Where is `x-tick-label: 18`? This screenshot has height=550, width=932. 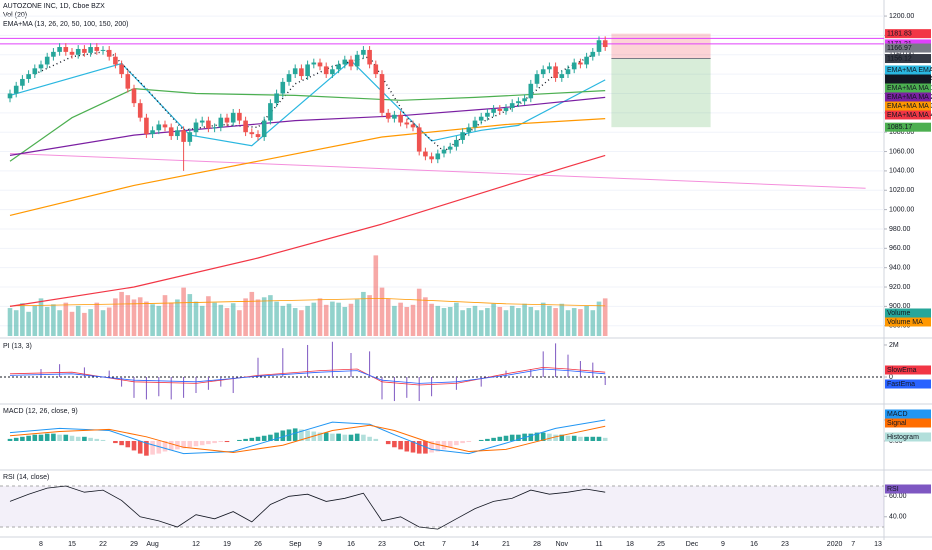
x-tick-label: 18 is located at coordinates (630, 544).